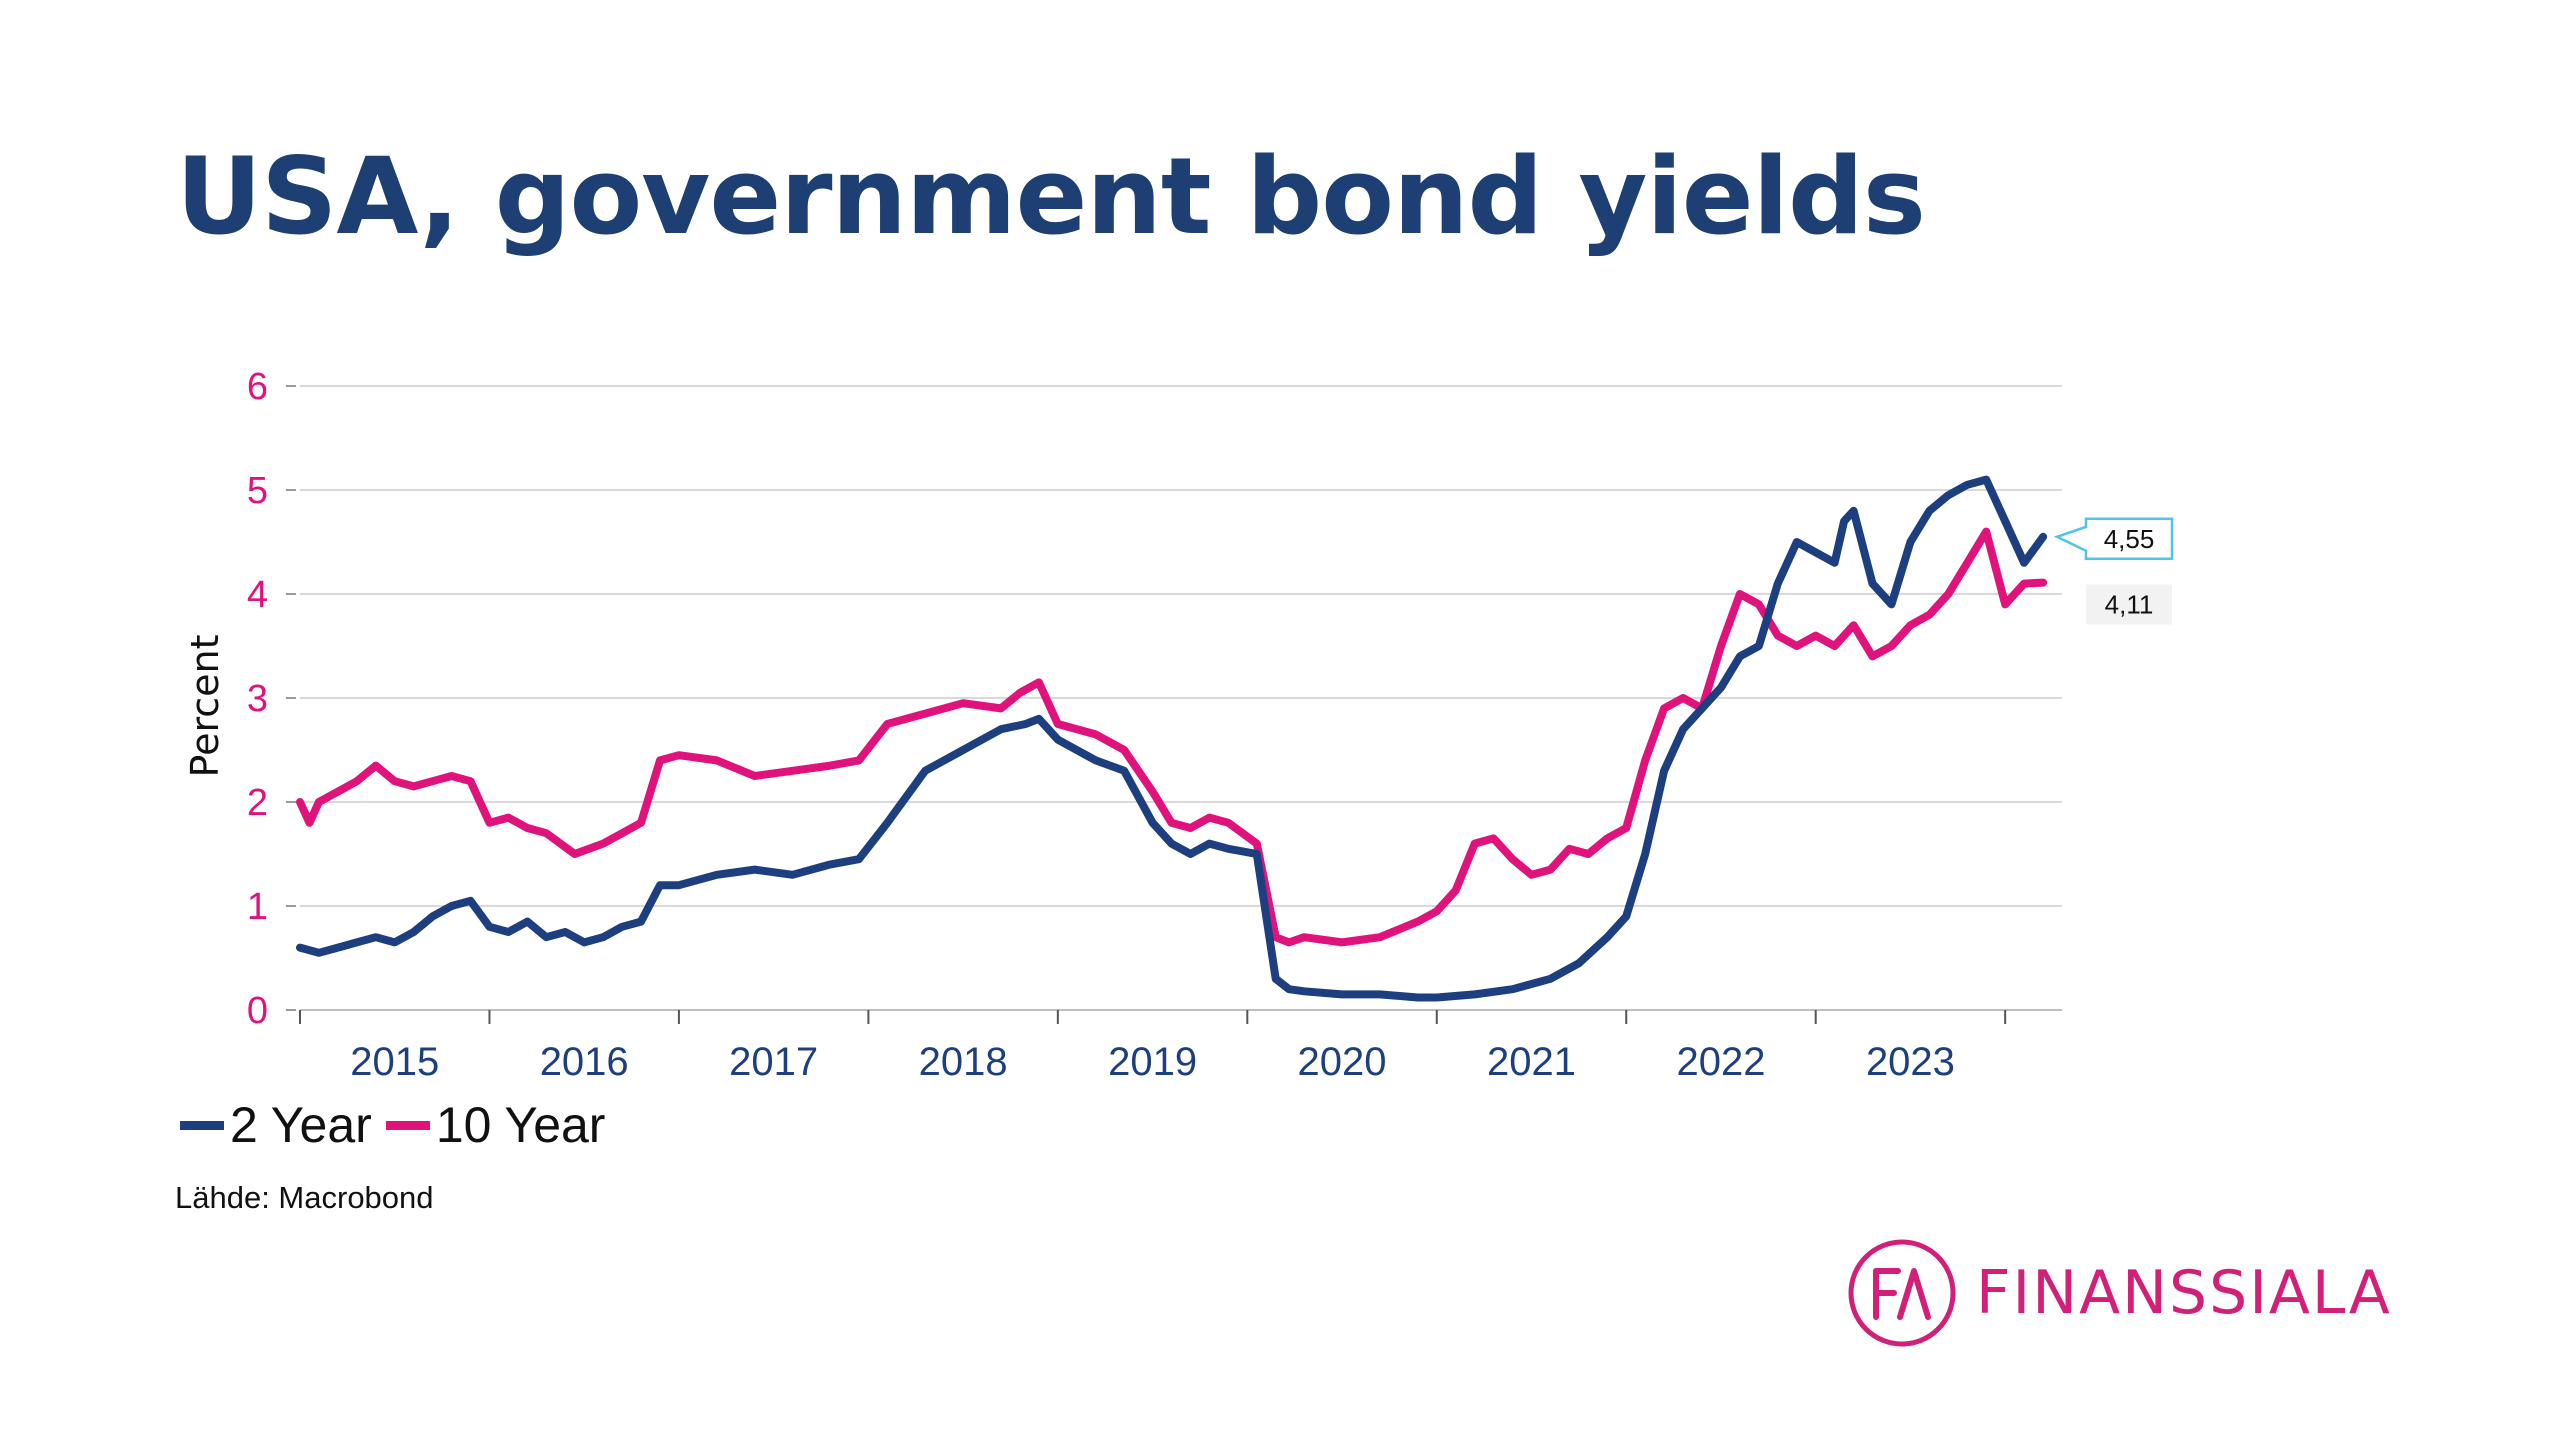 This screenshot has height=1440, width=2560. I want to click on y-tick-label: 2, so click(257, 803).